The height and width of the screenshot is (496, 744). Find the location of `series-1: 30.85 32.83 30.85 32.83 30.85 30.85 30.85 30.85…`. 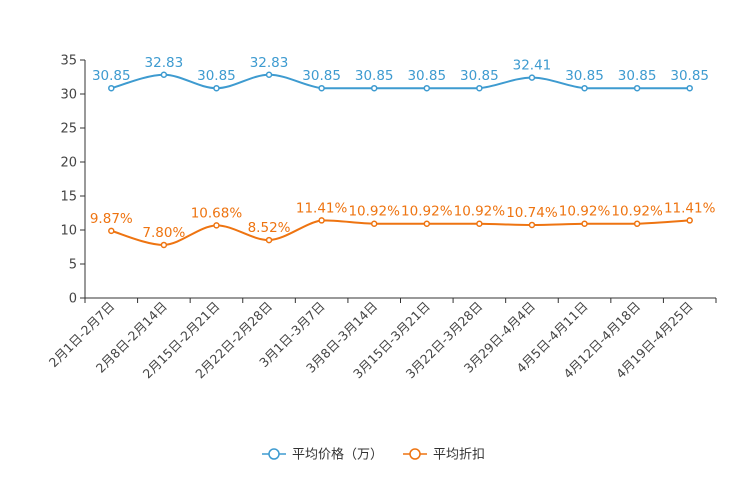

series-1: 30.85 32.83 30.85 32.83 30.85 30.85 30.85 30.85… is located at coordinates (400, 73).